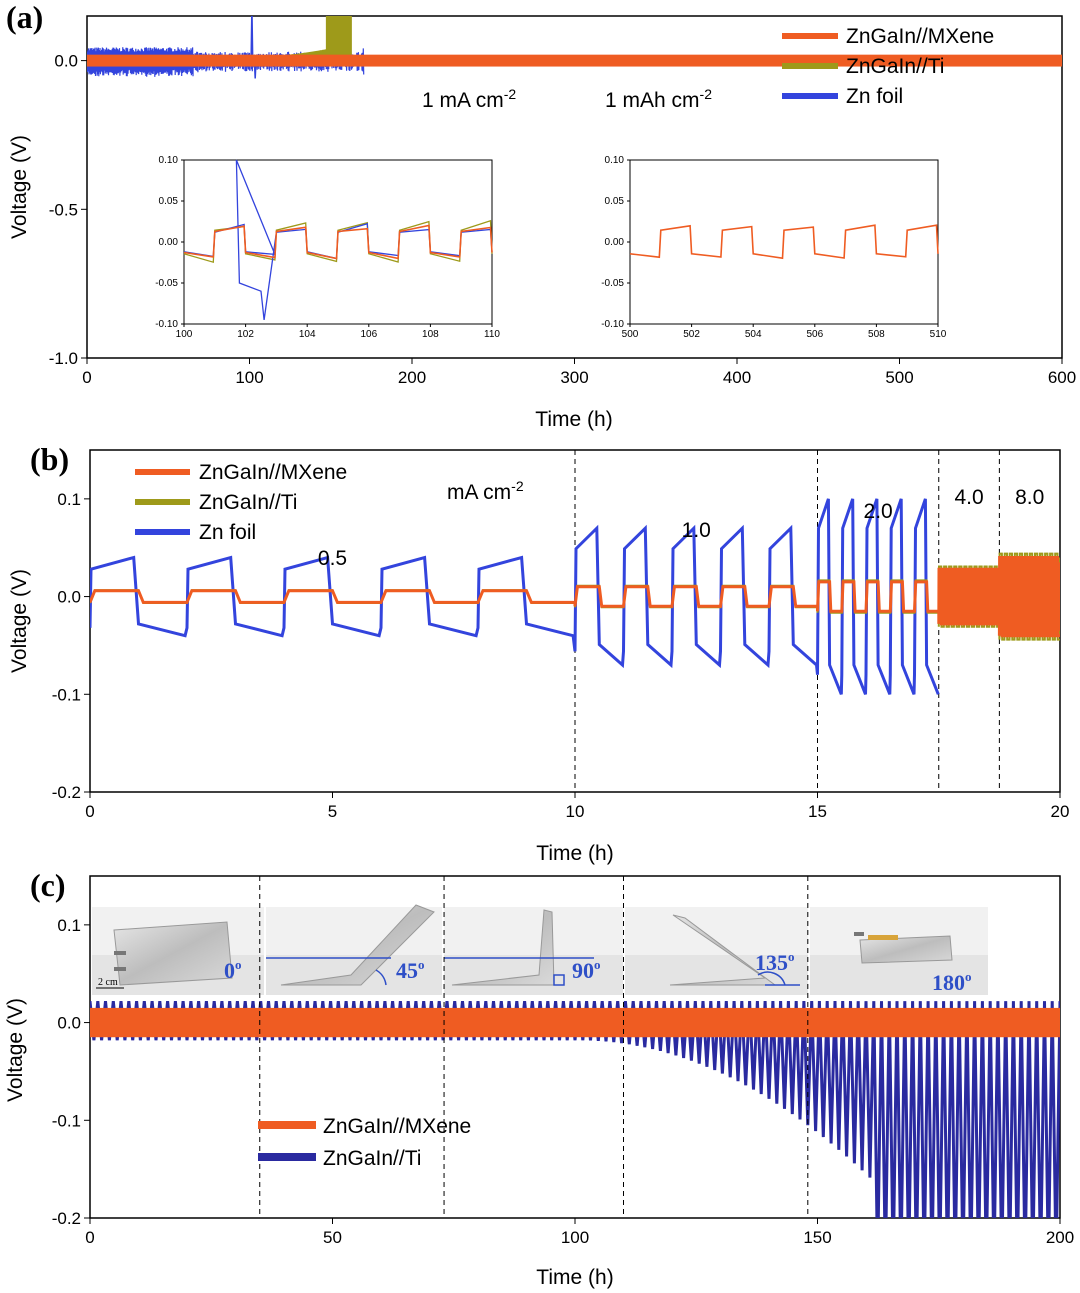 The height and width of the screenshot is (1293, 1080). Describe the element at coordinates (658, 99) in the screenshot. I see `panel-a-capacity: 1 mAh cm-2` at that location.